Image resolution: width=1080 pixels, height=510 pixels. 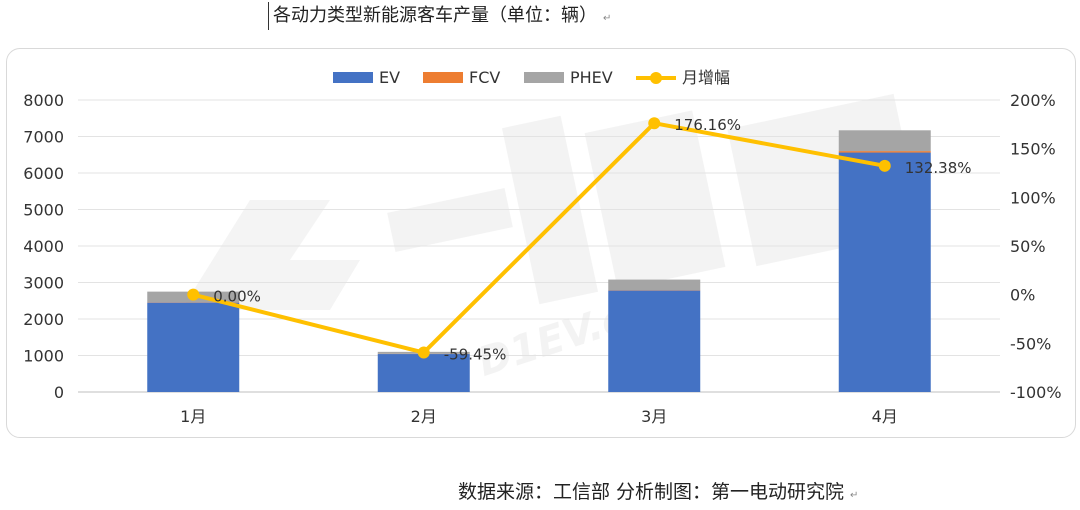 What do you see at coordinates (1030, 343) in the screenshot?
I see `y-right-tick-label: -50%` at bounding box center [1030, 343].